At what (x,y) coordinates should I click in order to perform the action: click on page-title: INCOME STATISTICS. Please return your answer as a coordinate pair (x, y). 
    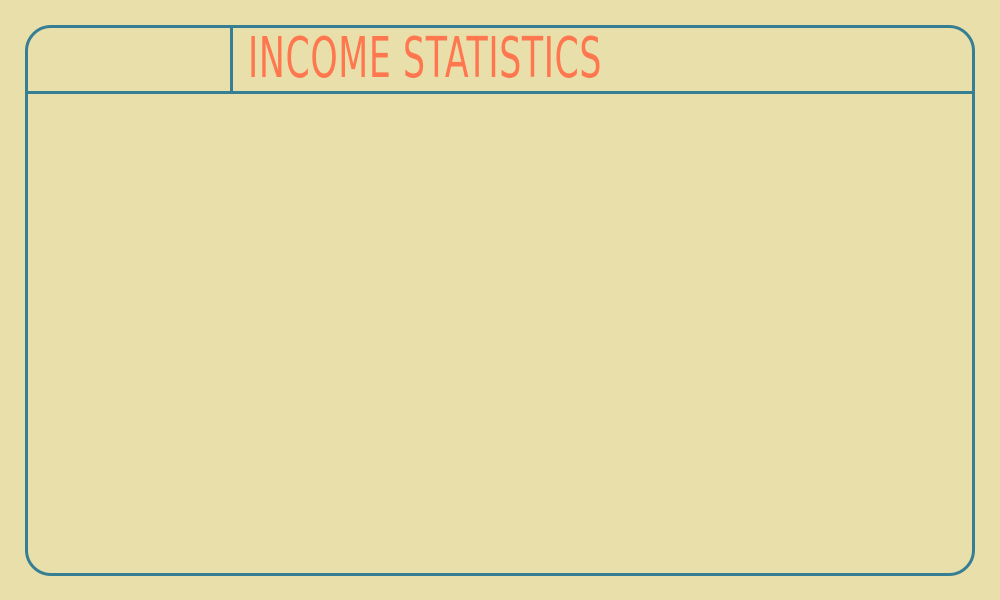
    Looking at the image, I should click on (425, 58).